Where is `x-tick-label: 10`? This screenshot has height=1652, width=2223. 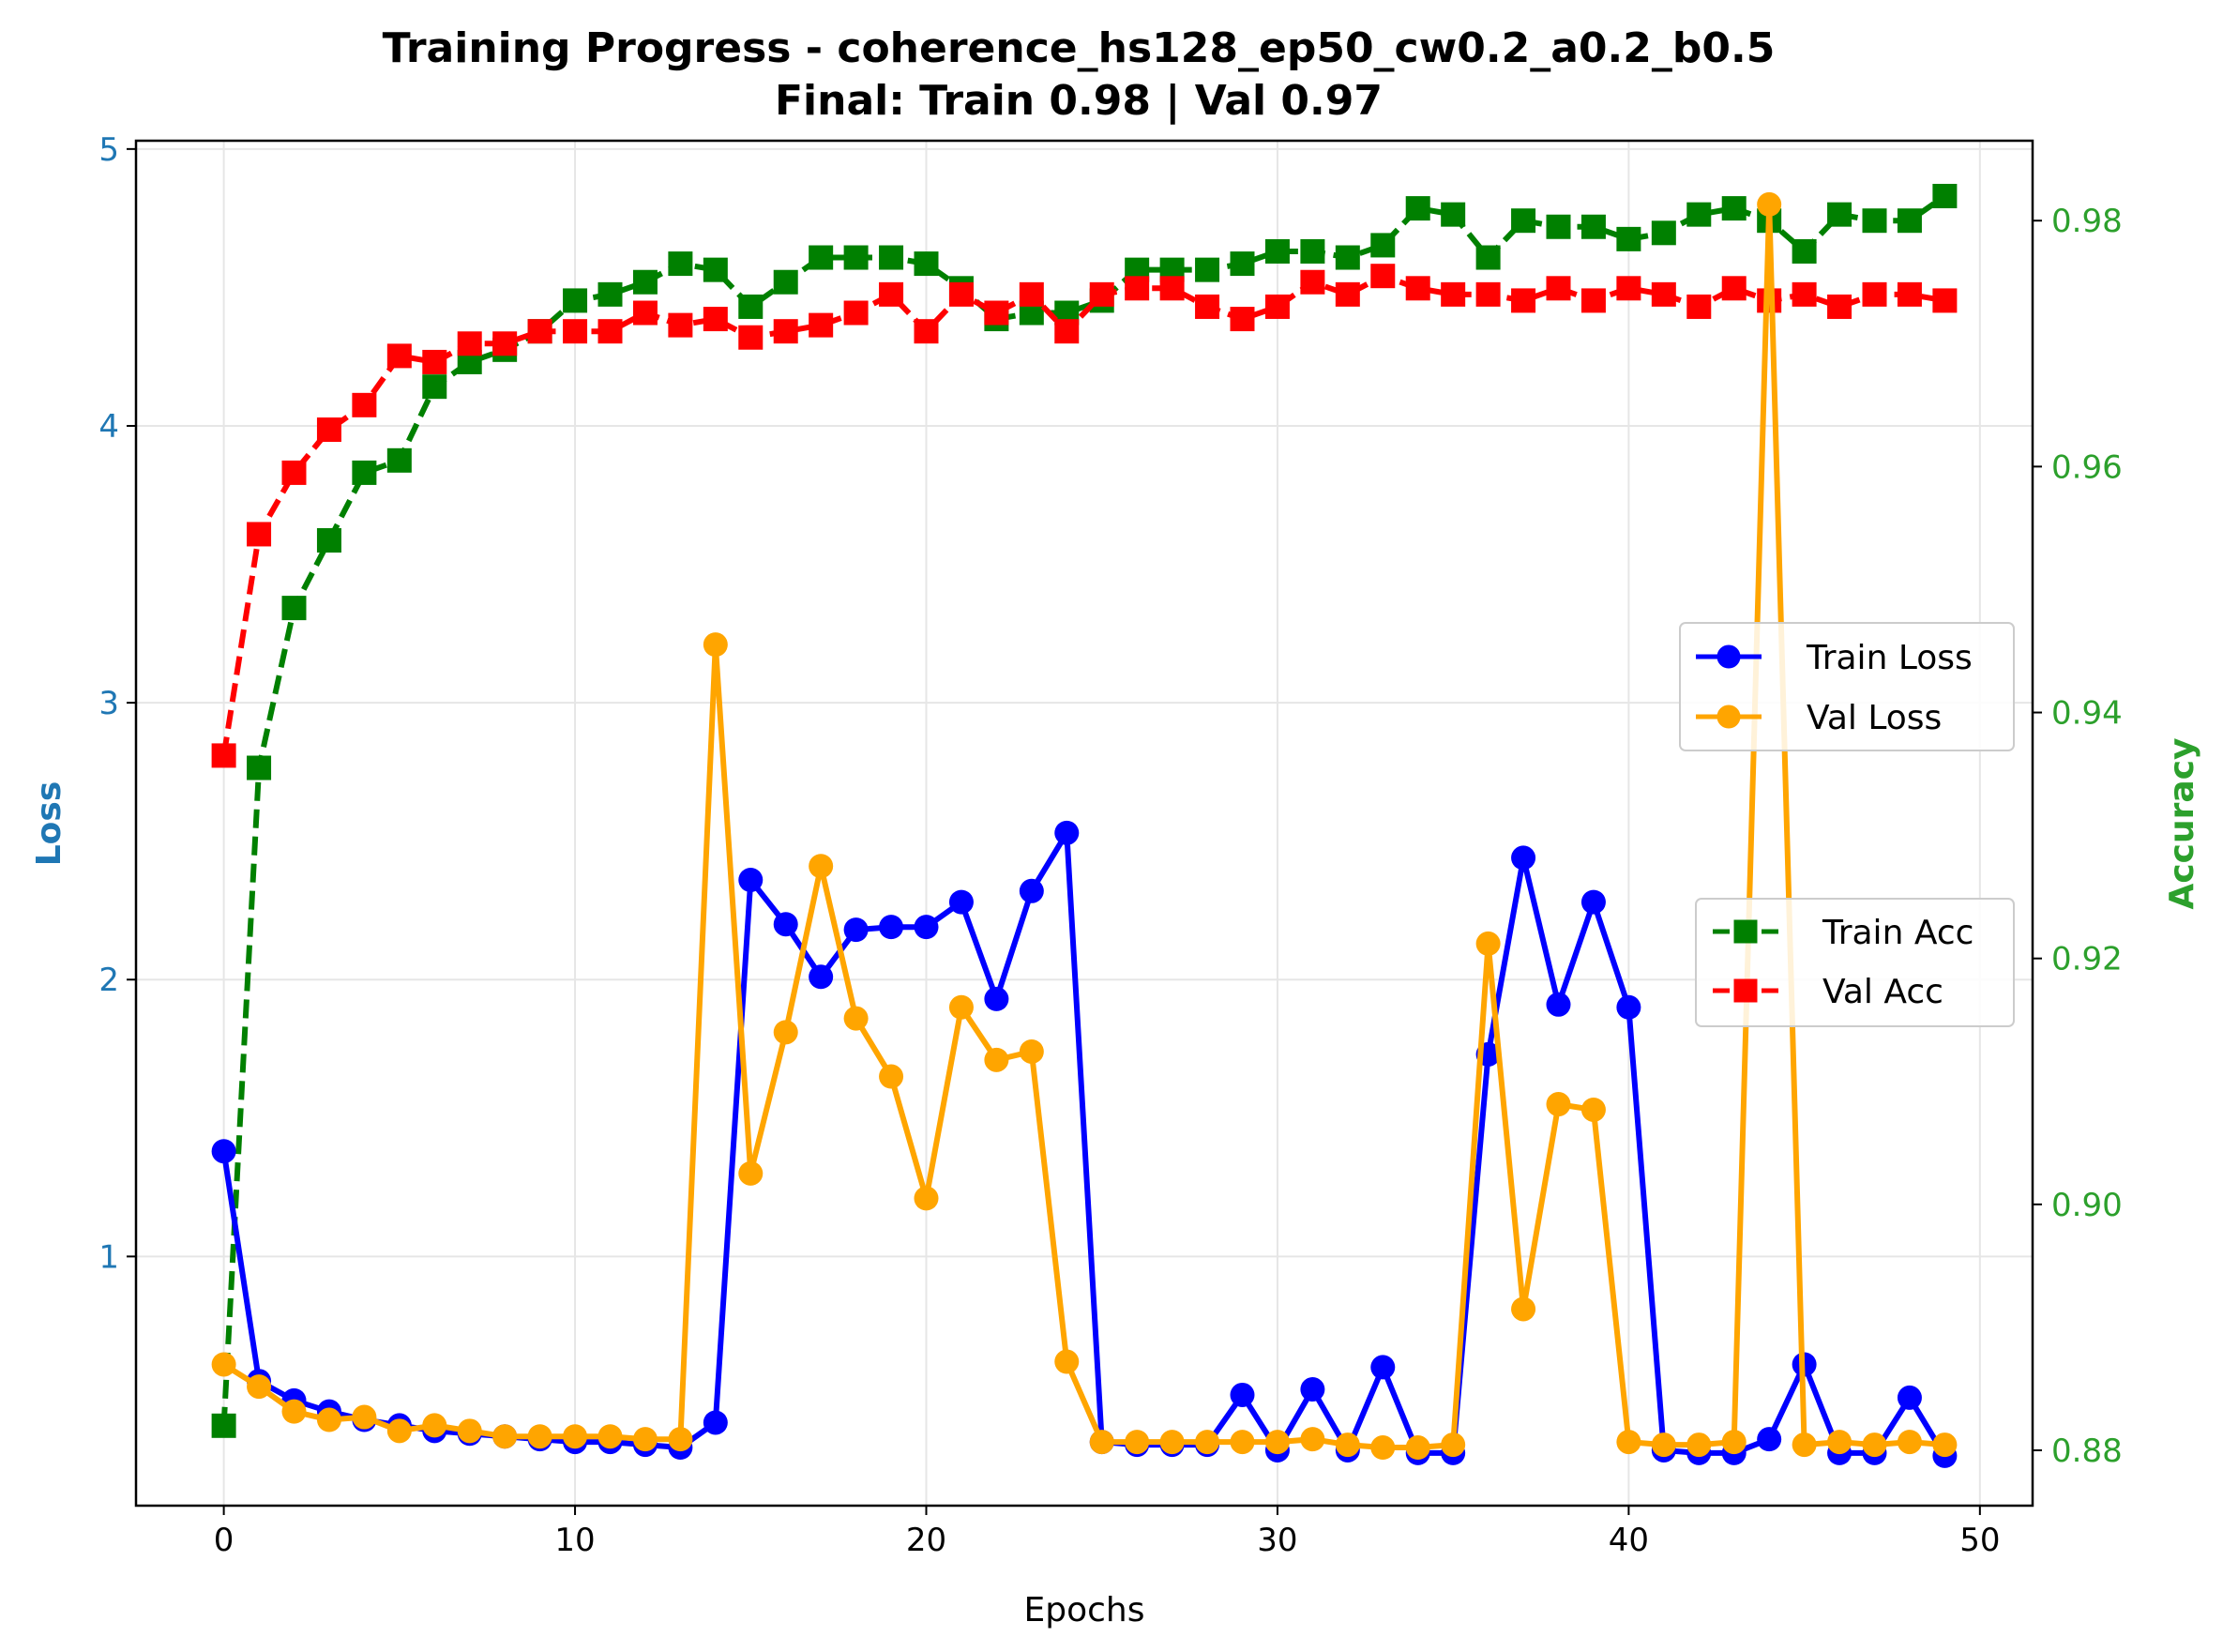 x-tick-label: 10 is located at coordinates (574, 1540).